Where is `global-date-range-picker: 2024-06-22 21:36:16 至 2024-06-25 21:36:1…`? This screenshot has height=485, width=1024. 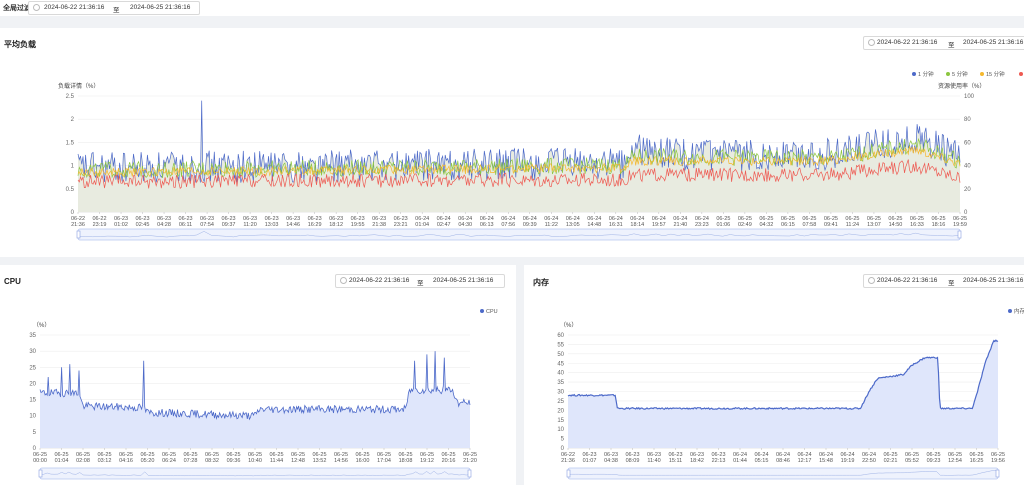 global-date-range-picker: 2024-06-22 21:36:16 至 2024-06-25 21:36:1… is located at coordinates (114, 8).